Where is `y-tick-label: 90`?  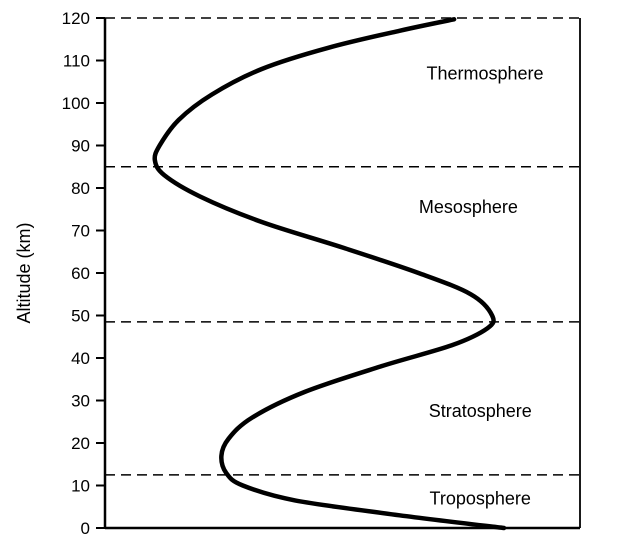 y-tick-label: 90 is located at coordinates (80, 146).